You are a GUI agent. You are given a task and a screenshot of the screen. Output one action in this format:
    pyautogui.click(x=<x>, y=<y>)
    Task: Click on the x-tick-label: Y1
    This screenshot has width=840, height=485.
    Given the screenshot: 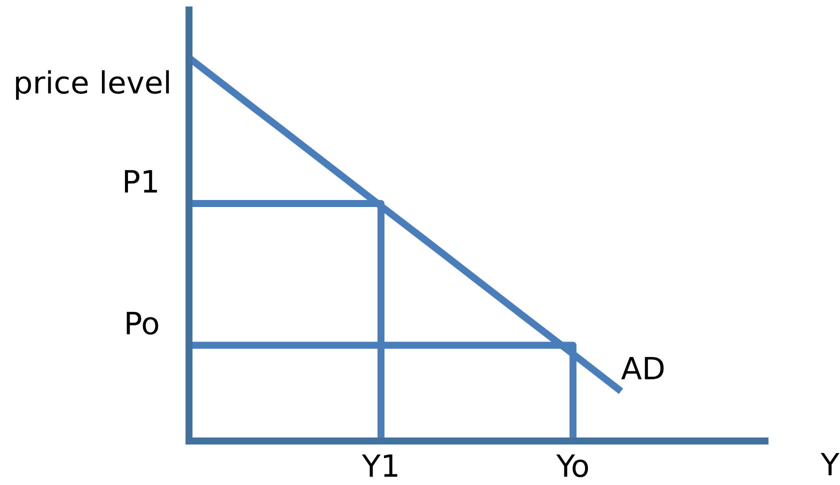 What is the action you would take?
    pyautogui.click(x=380, y=465)
    